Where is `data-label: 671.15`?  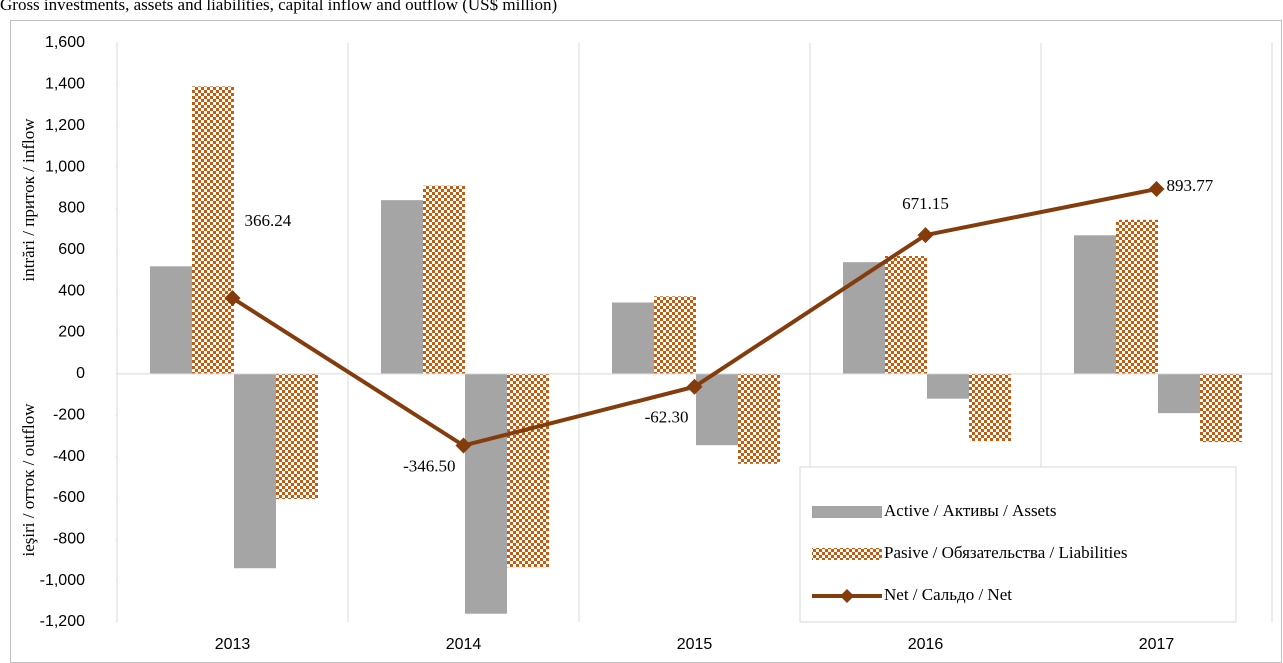
data-label: 671.15 is located at coordinates (925, 203).